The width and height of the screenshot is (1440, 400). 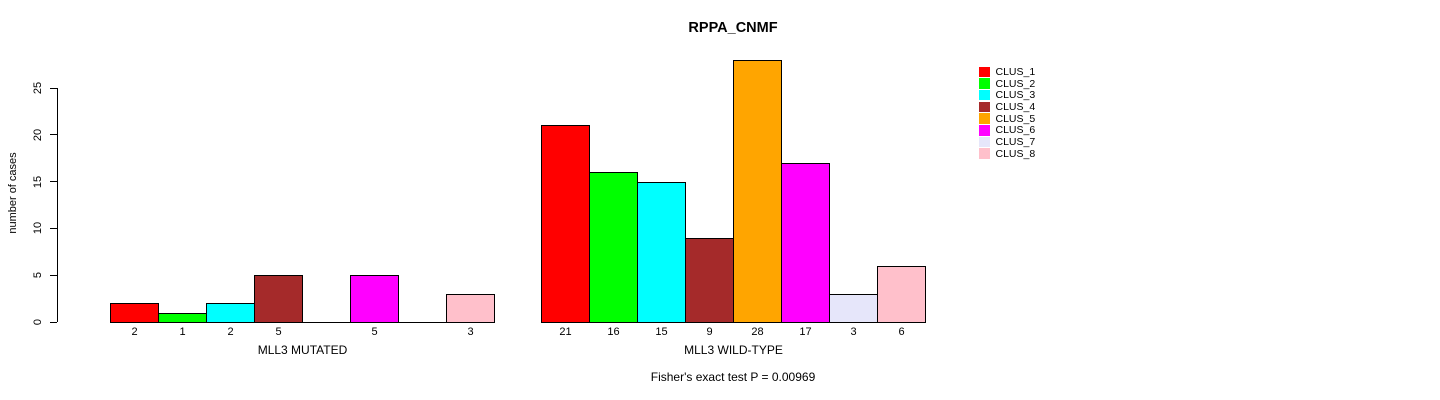 What do you see at coordinates (1015, 130) in the screenshot?
I see `legend-label: CLUS_6` at bounding box center [1015, 130].